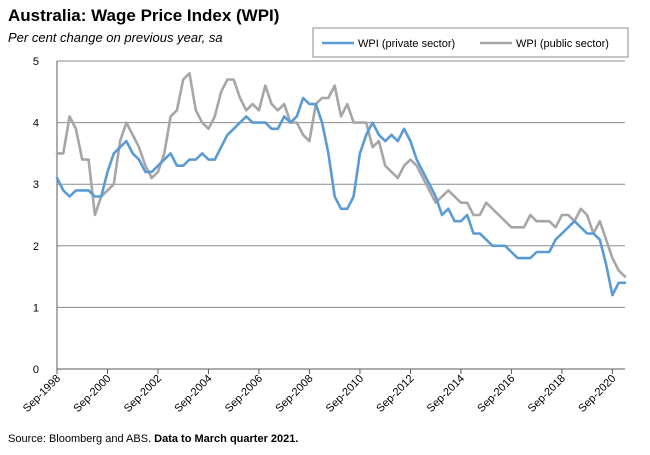 The height and width of the screenshot is (455, 650). What do you see at coordinates (36, 308) in the screenshot?
I see `y-tick-label-1: 1` at bounding box center [36, 308].